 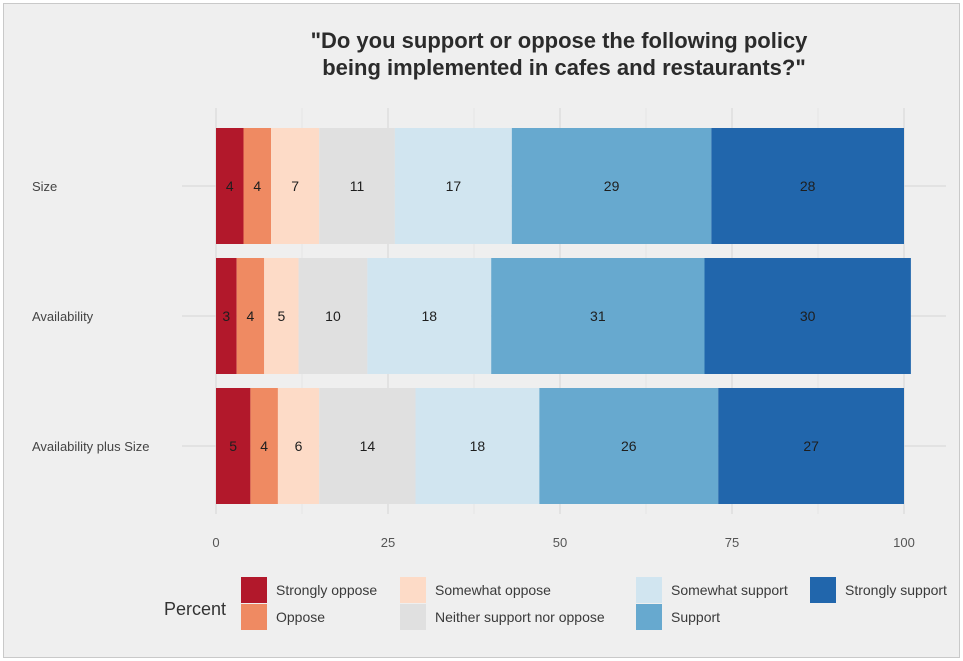 I want to click on bar-availability-plus-size-neither-support-nor-oppose, so click(x=367, y=446).